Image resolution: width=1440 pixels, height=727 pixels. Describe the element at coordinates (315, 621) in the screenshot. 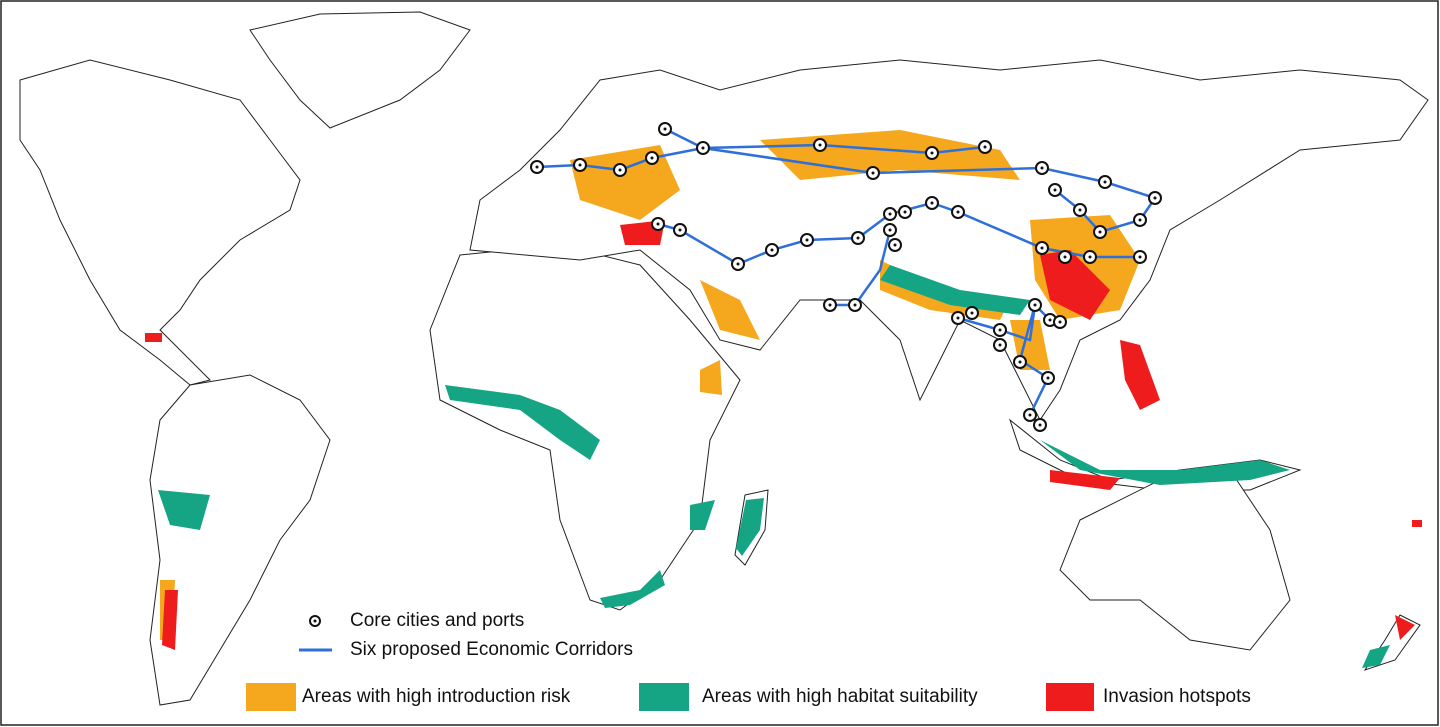

I see `legend-city-symbol-dot` at that location.